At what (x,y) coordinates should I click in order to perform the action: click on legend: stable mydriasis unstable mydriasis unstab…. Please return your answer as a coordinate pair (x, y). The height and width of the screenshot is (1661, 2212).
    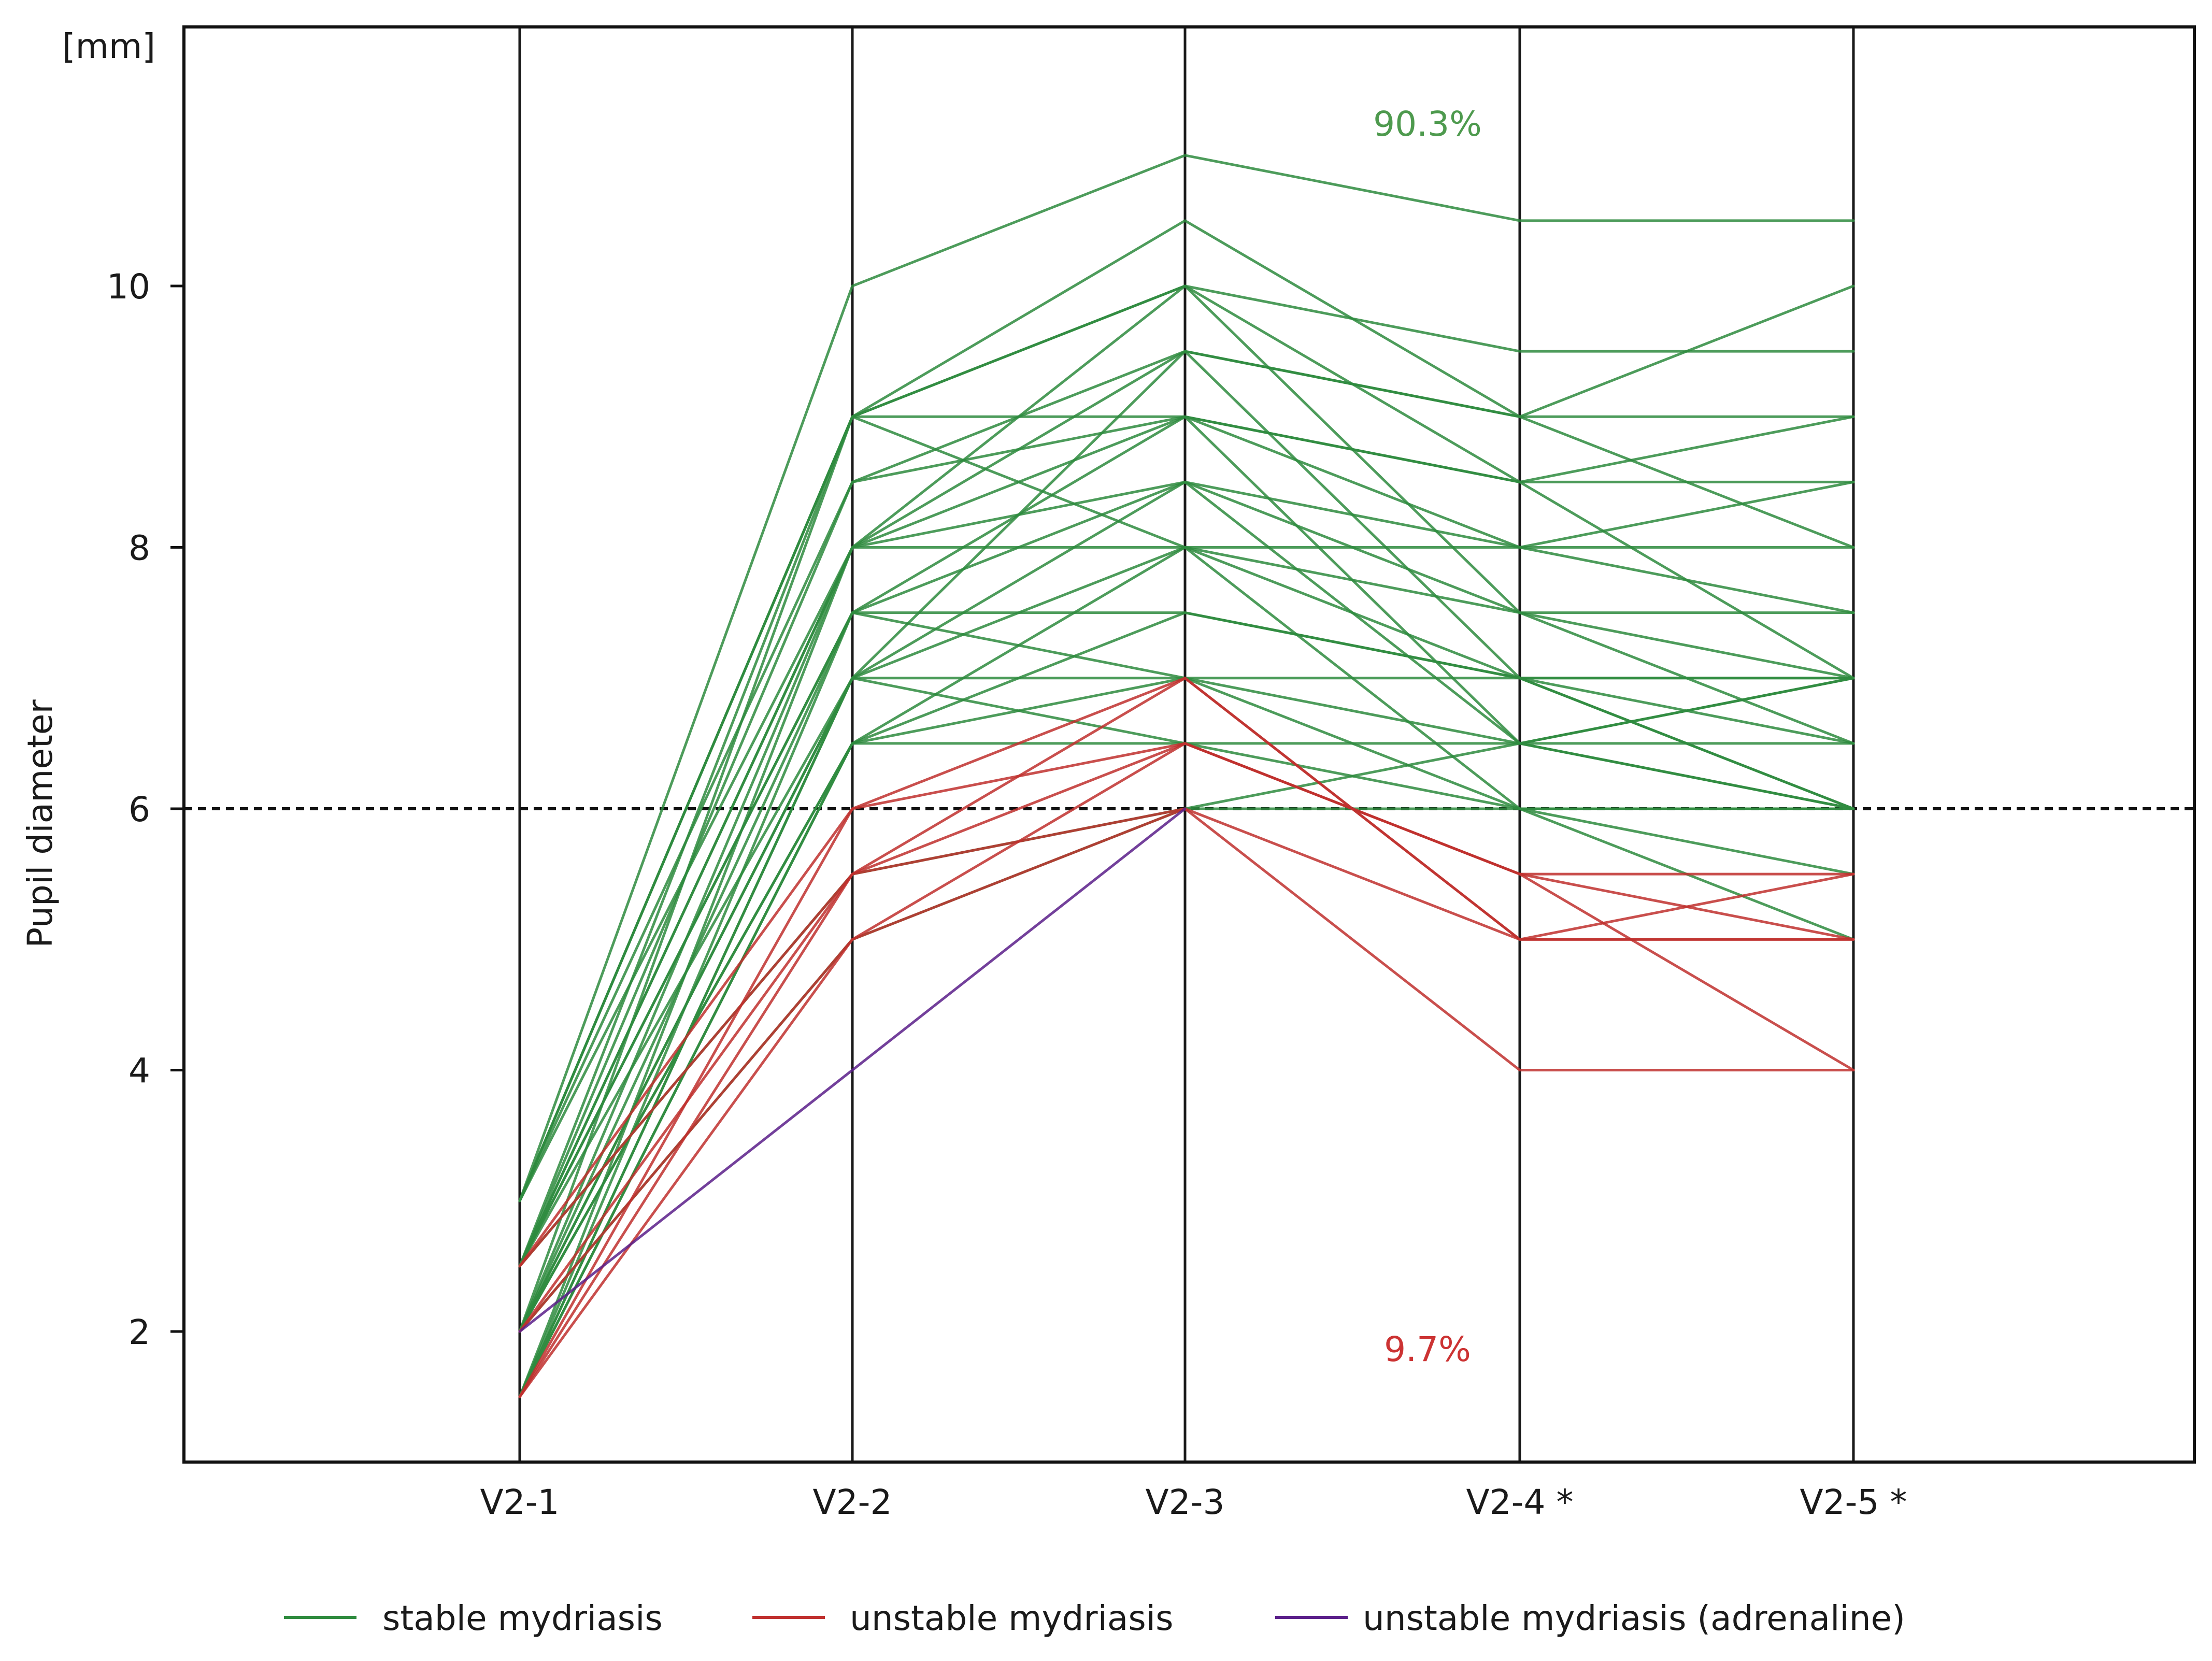
    Looking at the image, I should click on (1094, 1618).